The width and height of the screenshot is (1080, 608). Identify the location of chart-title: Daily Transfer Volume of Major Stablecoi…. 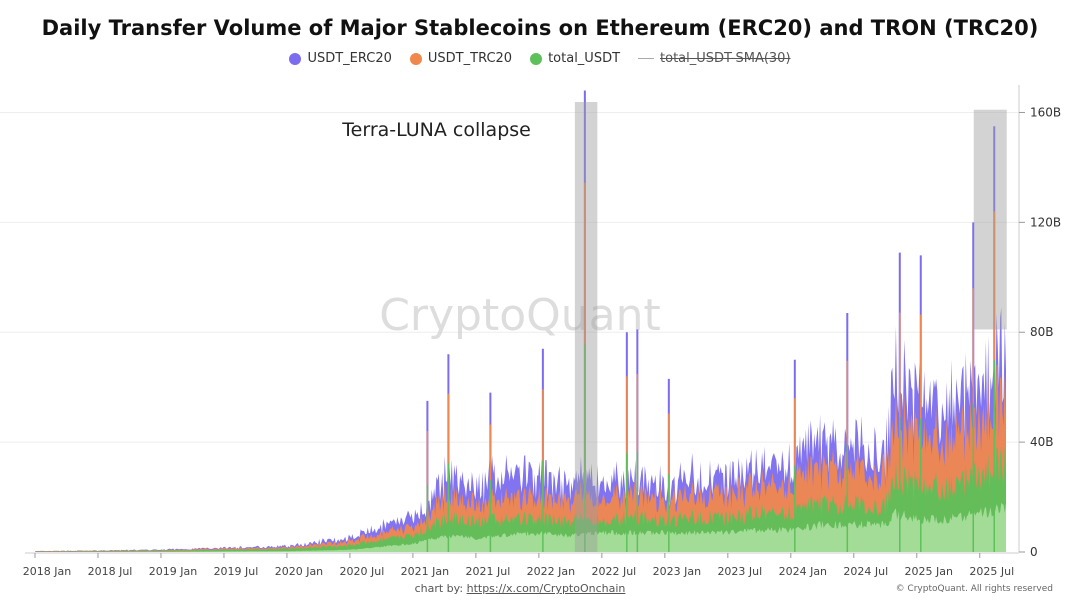
(540, 28).